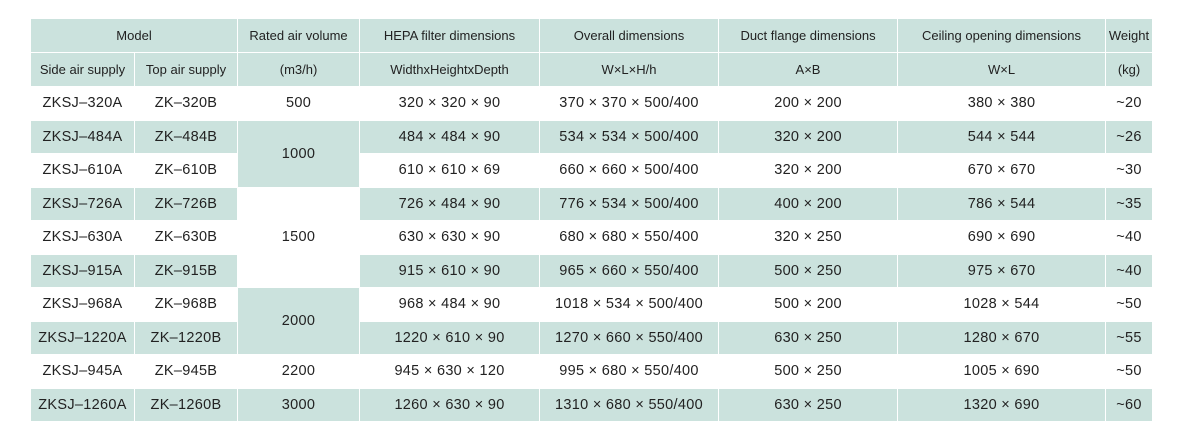 The width and height of the screenshot is (1181, 431). Describe the element at coordinates (450, 35) in the screenshot. I see `header-hepa-filter: HEPA filter dimensions` at that location.